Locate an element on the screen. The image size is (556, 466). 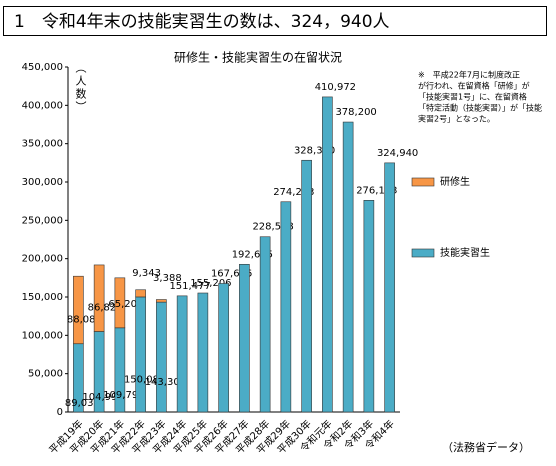
y-tick-label: 200,000 is located at coordinates (42, 259).